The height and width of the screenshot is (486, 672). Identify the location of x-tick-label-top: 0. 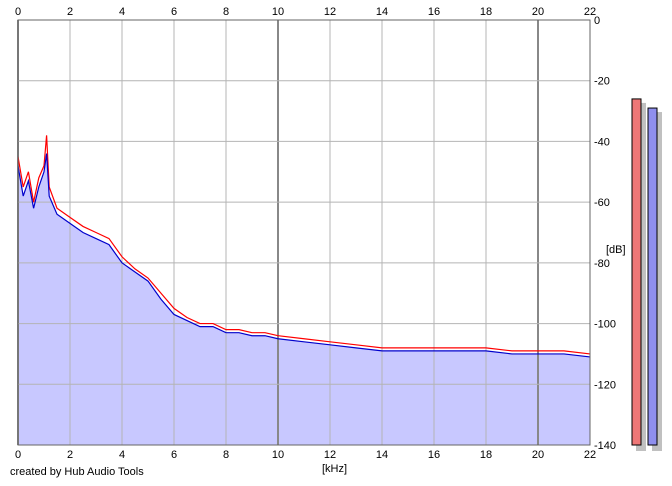
(18, 12).